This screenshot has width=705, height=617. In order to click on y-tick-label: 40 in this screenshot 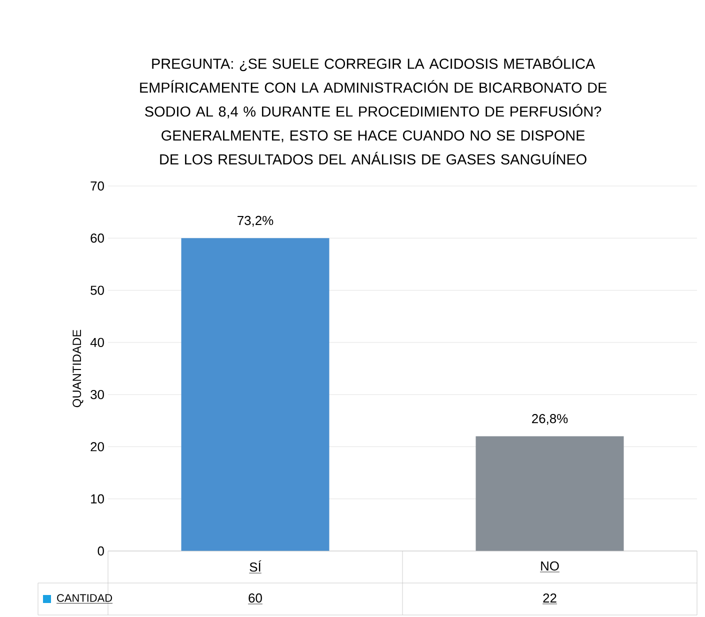, I will do `click(97, 343)`.